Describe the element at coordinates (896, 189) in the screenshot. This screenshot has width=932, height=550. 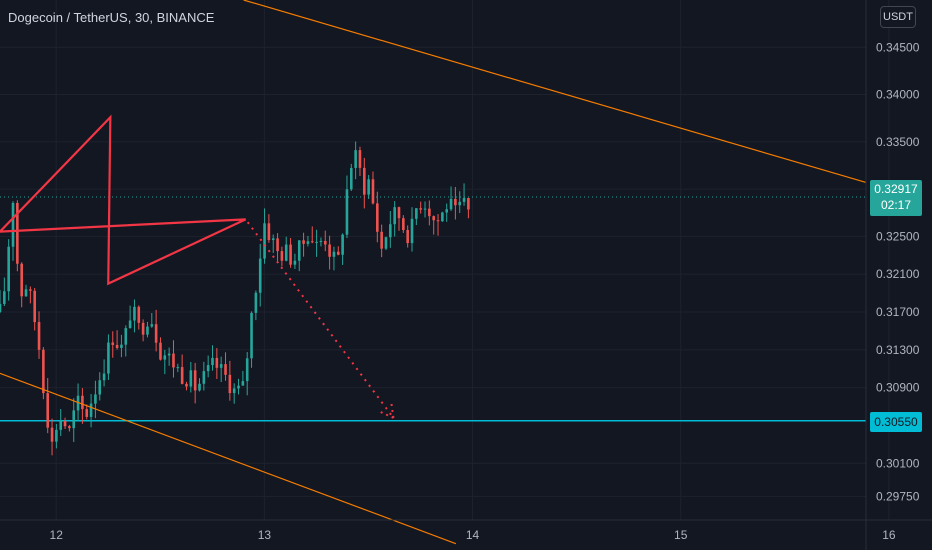
I see `current-price-label: 0.32917` at that location.